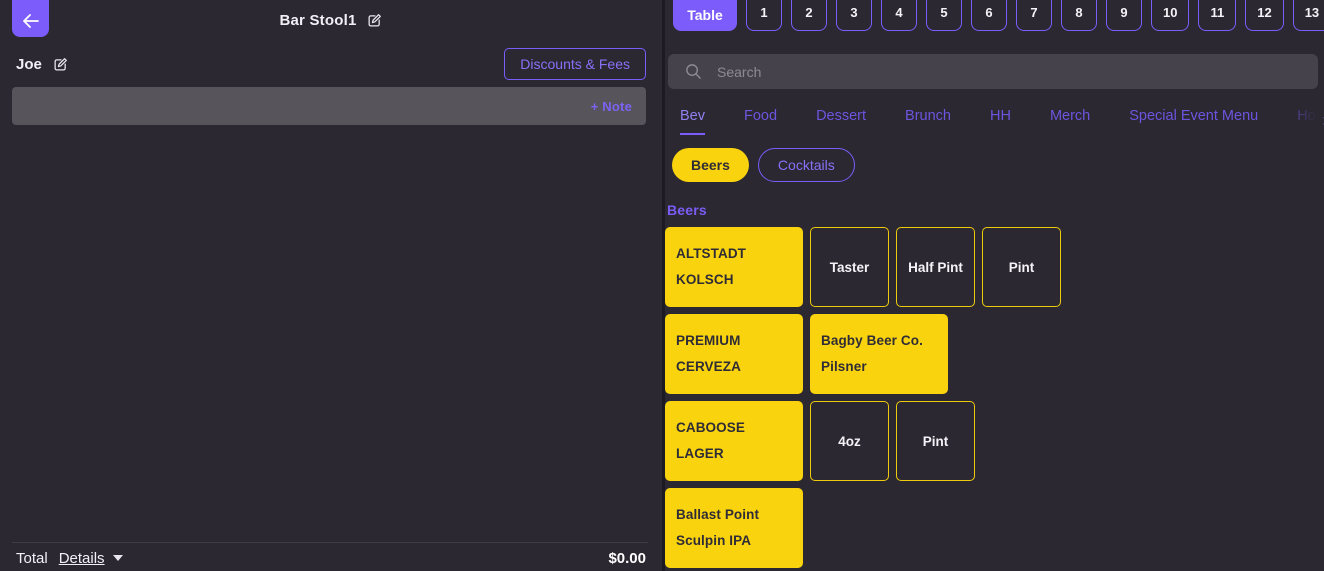  What do you see at coordinates (117, 558) in the screenshot?
I see `caret-down-icon` at bounding box center [117, 558].